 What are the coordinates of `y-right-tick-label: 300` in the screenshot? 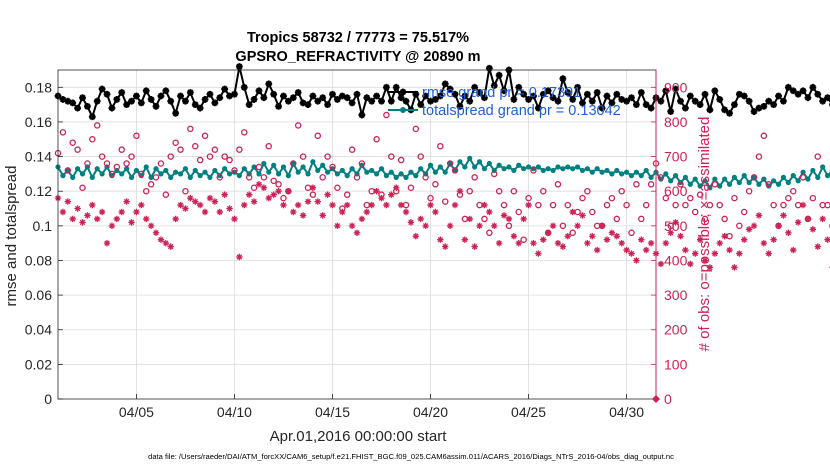 It's located at (676, 295).